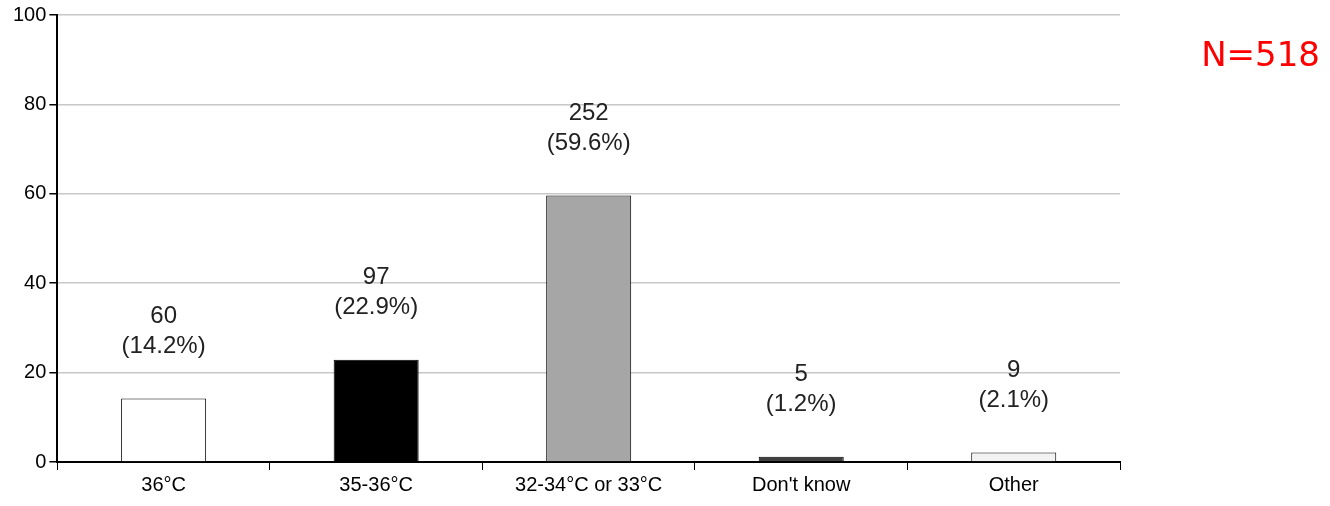 This screenshot has width=1330, height=506. I want to click on y-tick-label: 100, so click(29, 13).